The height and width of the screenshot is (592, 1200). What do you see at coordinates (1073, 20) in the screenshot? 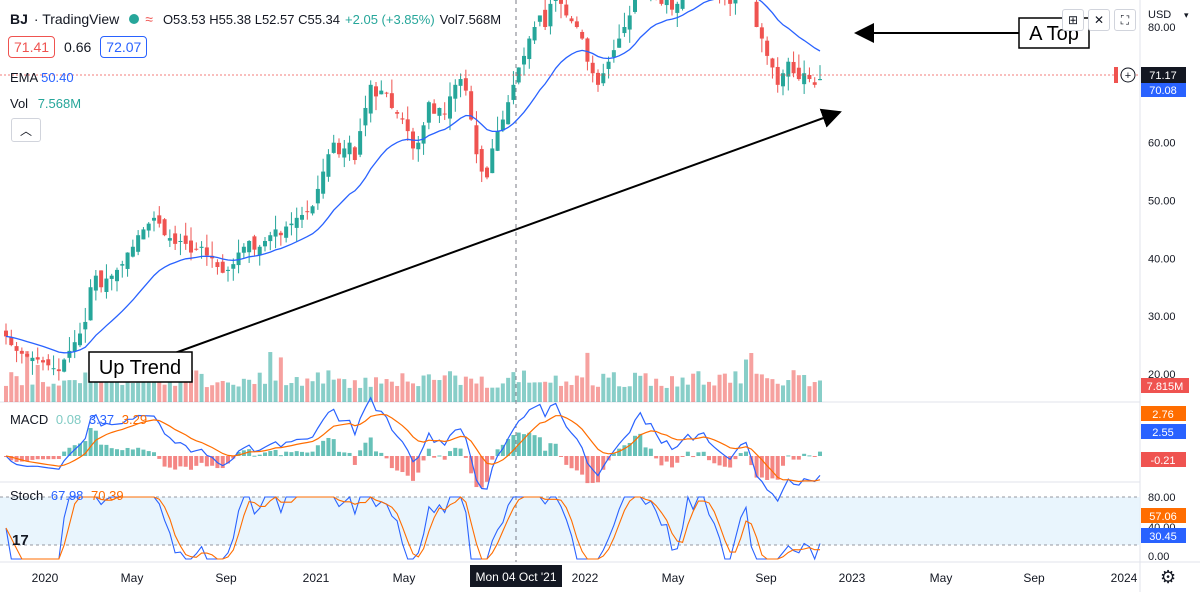
I see `add-alert-icon: ⊞` at bounding box center [1073, 20].